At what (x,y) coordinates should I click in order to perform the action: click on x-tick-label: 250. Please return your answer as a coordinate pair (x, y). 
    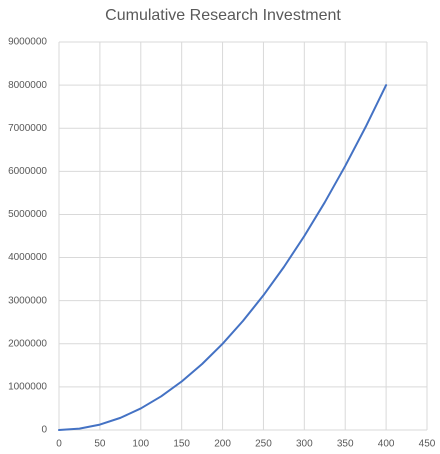
    Looking at the image, I should click on (263, 444).